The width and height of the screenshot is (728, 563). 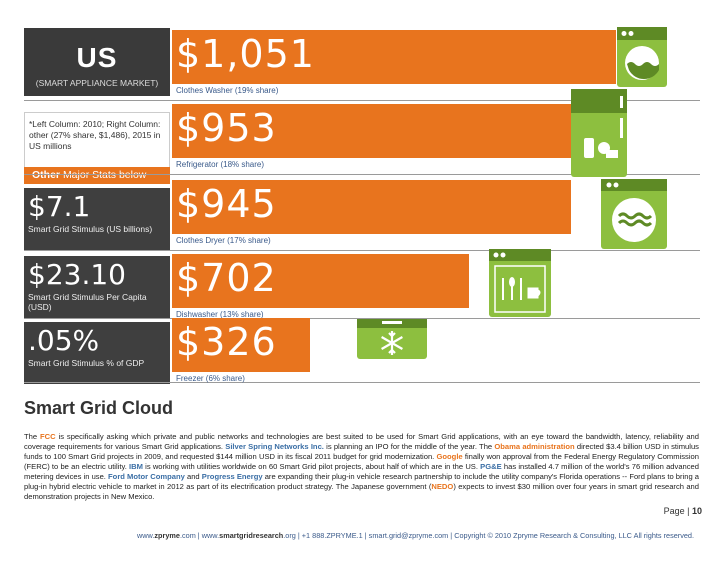 What do you see at coordinates (187, 535) in the screenshot?
I see `footer-site1-suffix: .com` at bounding box center [187, 535].